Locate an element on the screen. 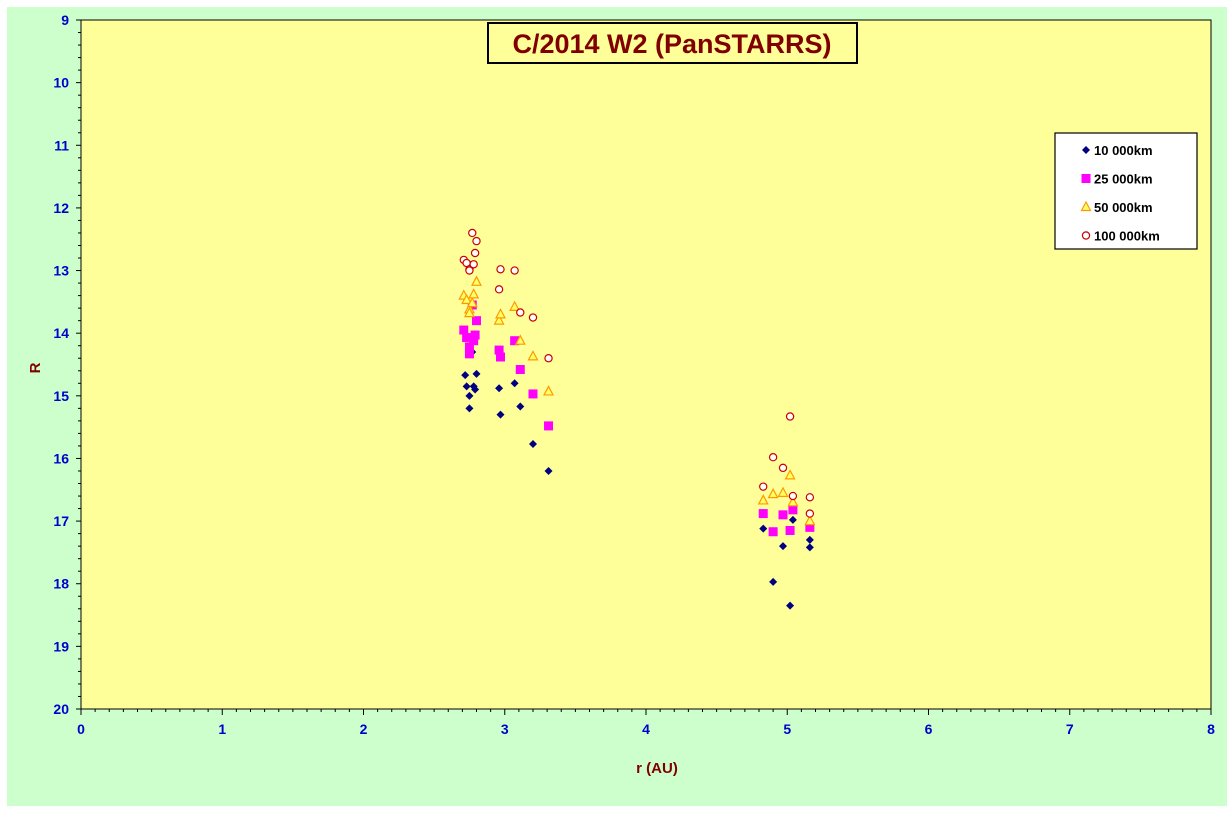 The height and width of the screenshot is (818, 1231). x-axis-label: r (AU) is located at coordinates (657, 768).